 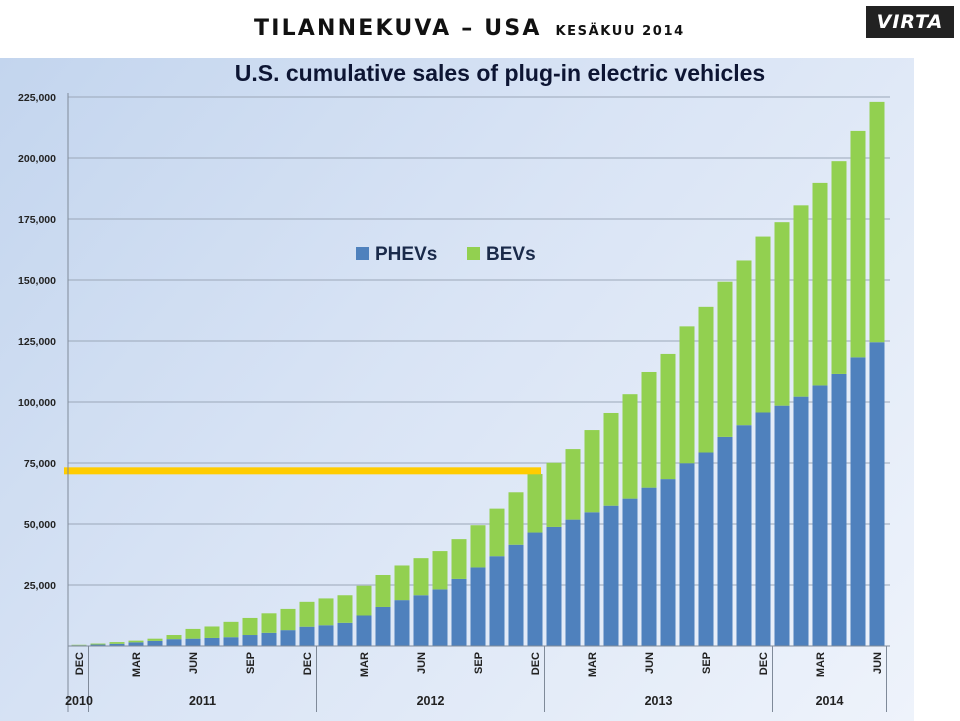 What do you see at coordinates (830, 701) in the screenshot?
I see `year-label: 2014` at bounding box center [830, 701].